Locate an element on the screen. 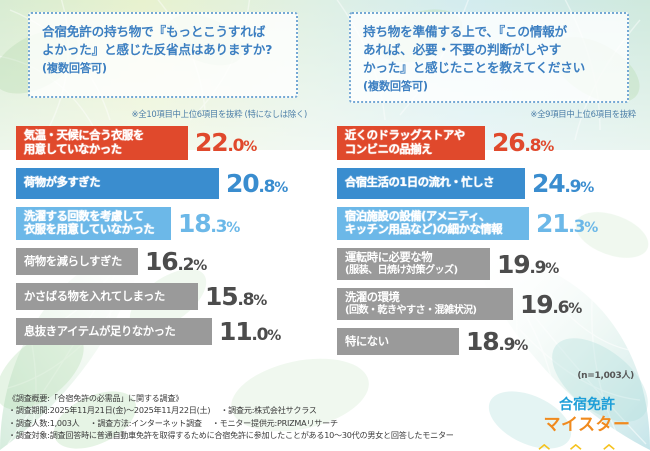 This screenshot has height=451, width=650. bar-right-4: 運転時に必要な物 (服装、日焼け対策グッズ) is located at coordinates (413, 264).